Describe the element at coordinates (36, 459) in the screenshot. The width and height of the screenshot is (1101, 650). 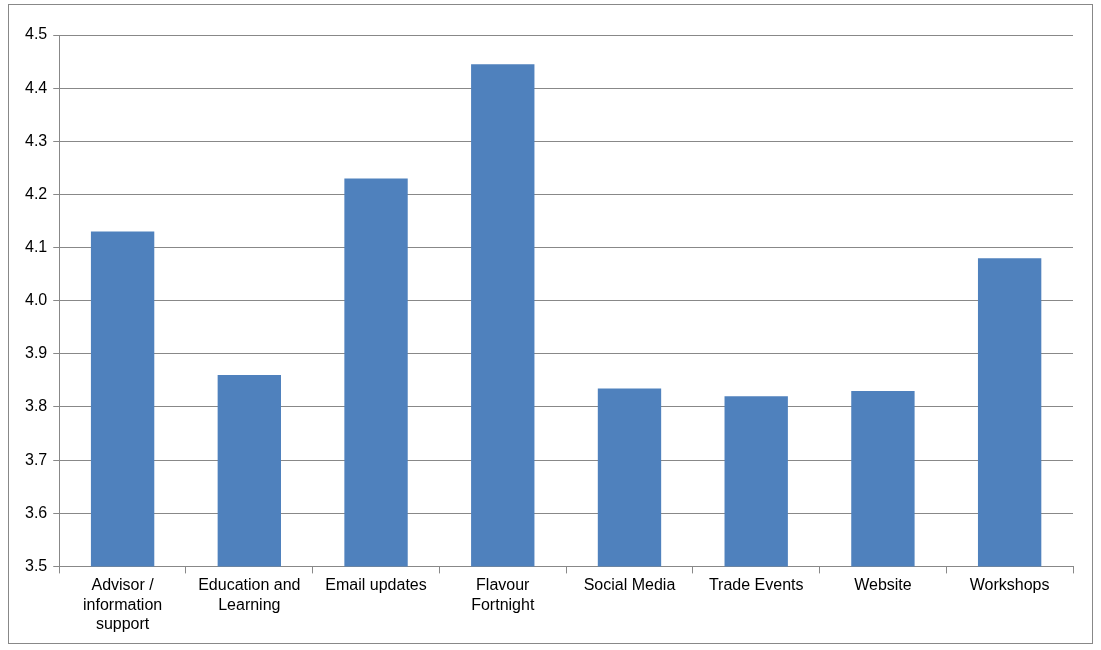
I see `y-tick-label: 3.7` at that location.